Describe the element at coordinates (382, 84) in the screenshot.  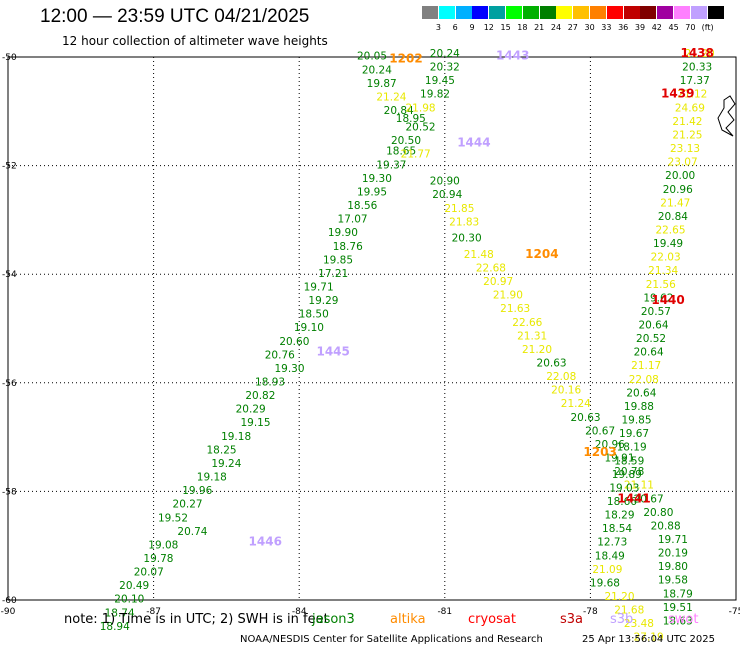
I see `swh-value-label: 19.87` at that location.